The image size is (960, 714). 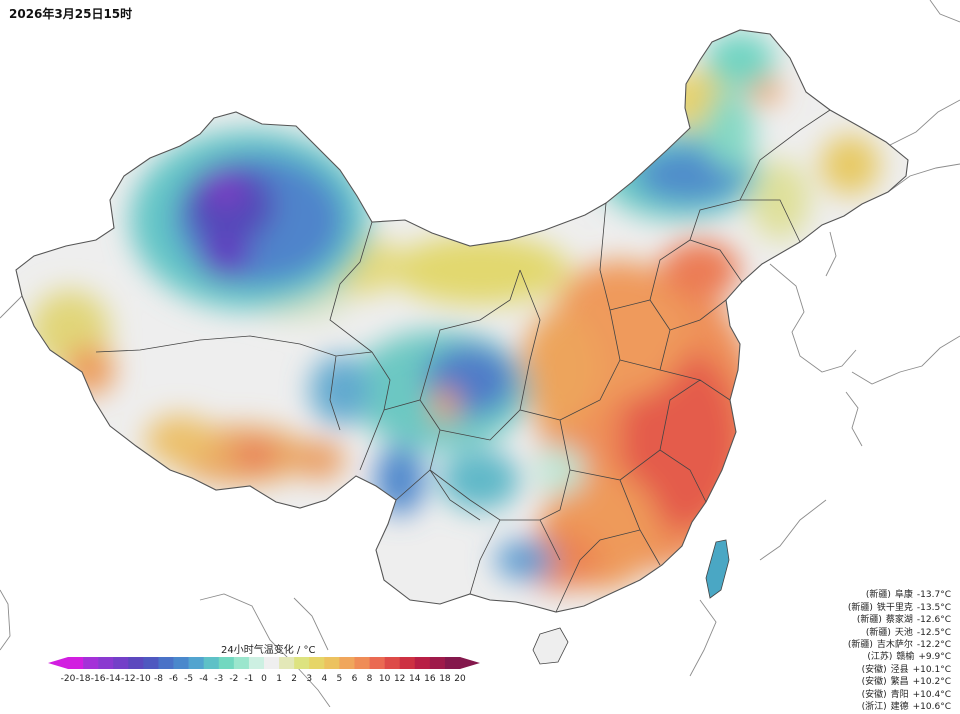 I want to click on station-row: (安徽) 繁昌 +10.2°C, so click(x=904, y=682).